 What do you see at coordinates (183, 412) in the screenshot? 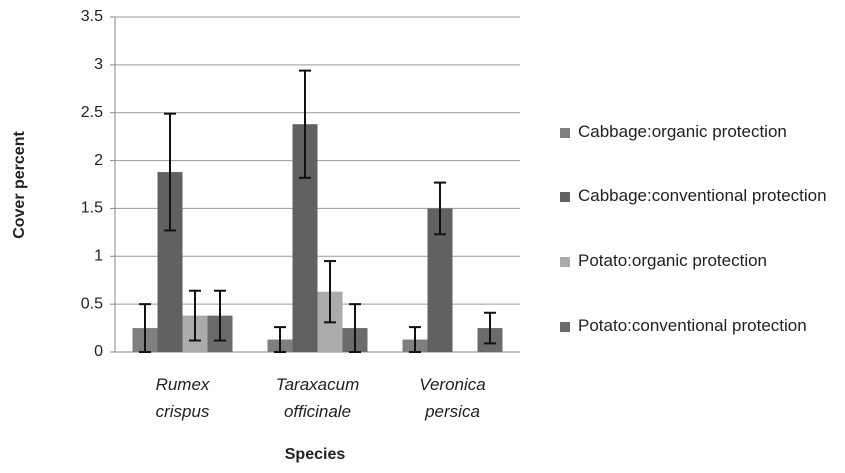
I see `text-line: crispus` at bounding box center [183, 412].